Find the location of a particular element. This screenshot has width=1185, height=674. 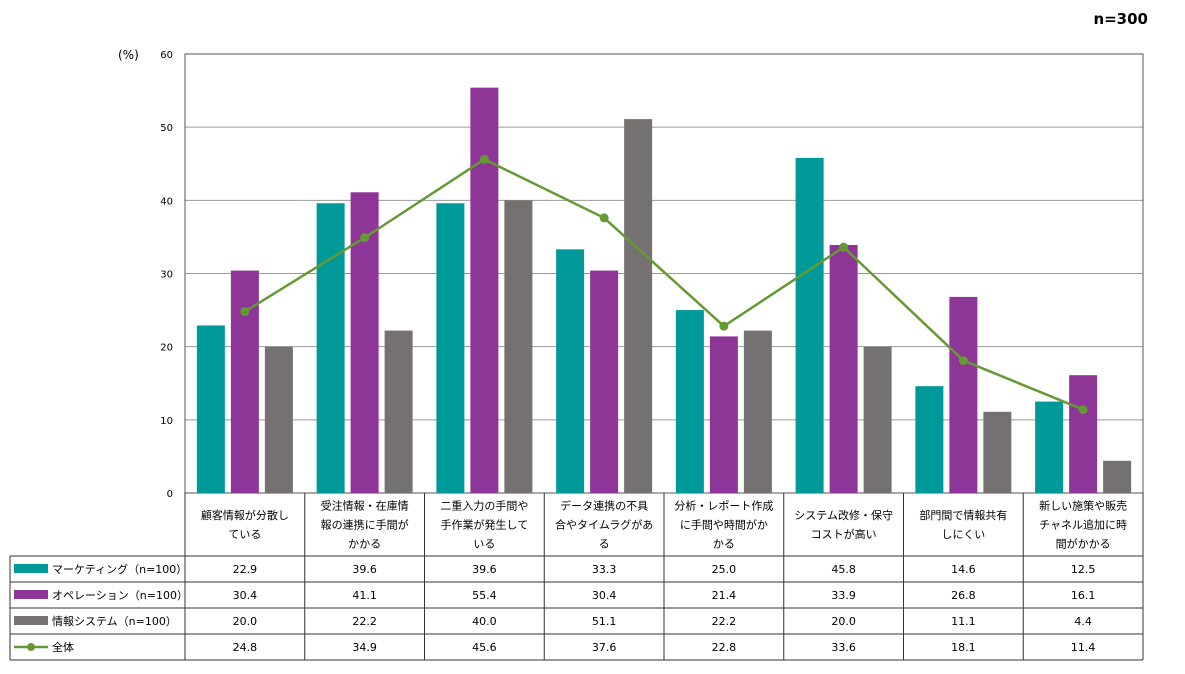

category-label: かる is located at coordinates (724, 544).